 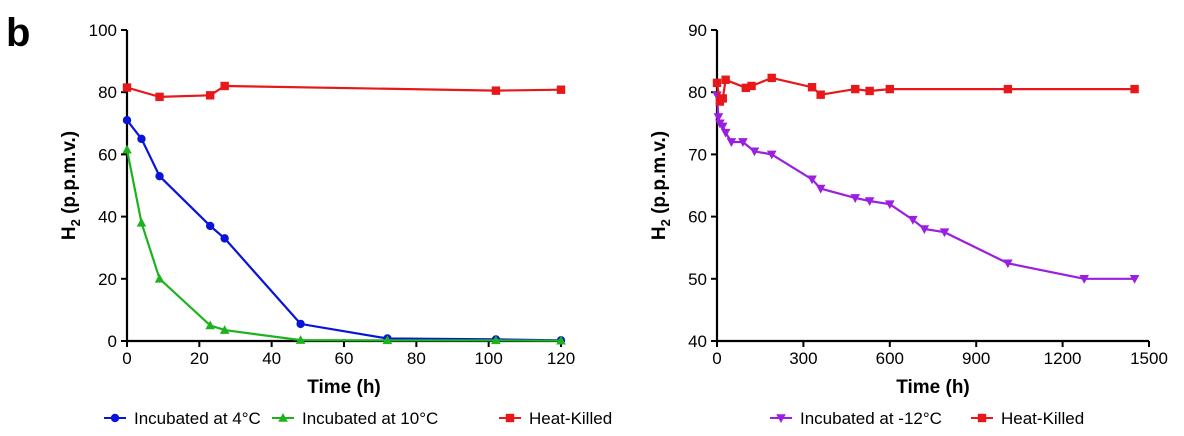 I want to click on y-tick-label: 40, so click(x=697, y=341).